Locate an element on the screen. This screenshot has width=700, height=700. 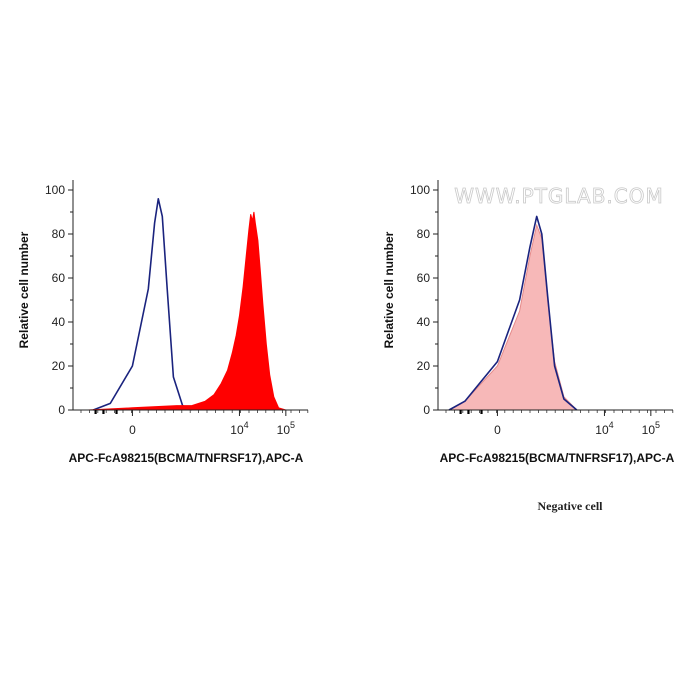
watermark: WWW.PTGLAB.COM is located at coordinates (559, 196).